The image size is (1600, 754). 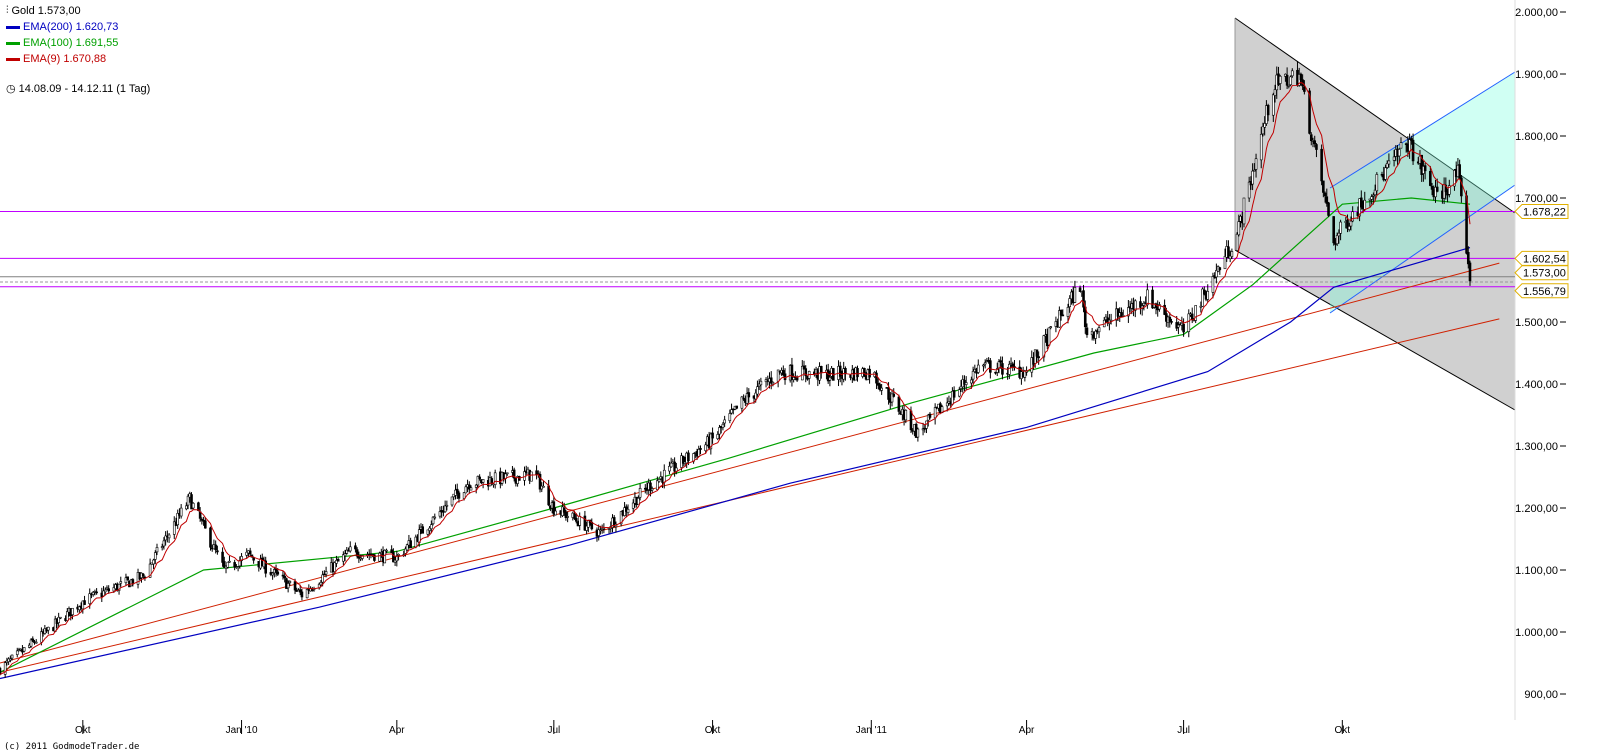 What do you see at coordinates (78, 43) in the screenshot?
I see `legend-ema100: EMA(100) 1.691,55` at bounding box center [78, 43].